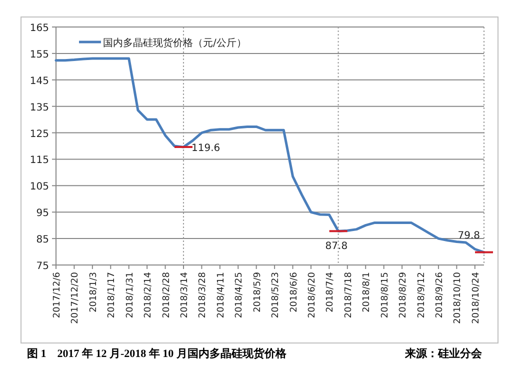  I want to click on x-tick-label: 2018/6/6, so click(294, 292).